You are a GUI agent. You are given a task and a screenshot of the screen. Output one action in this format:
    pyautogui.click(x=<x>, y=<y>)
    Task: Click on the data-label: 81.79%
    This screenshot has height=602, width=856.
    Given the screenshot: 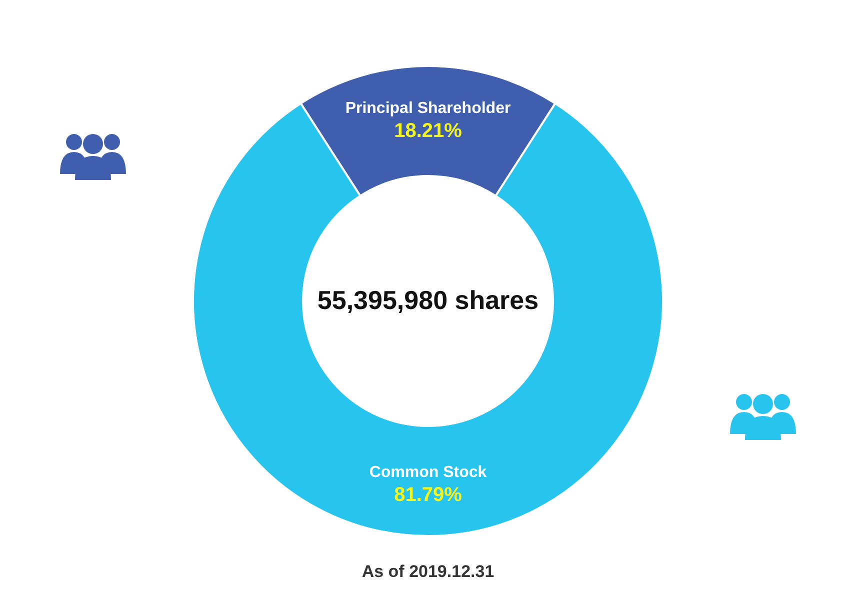 What is the action you would take?
    pyautogui.click(x=428, y=495)
    